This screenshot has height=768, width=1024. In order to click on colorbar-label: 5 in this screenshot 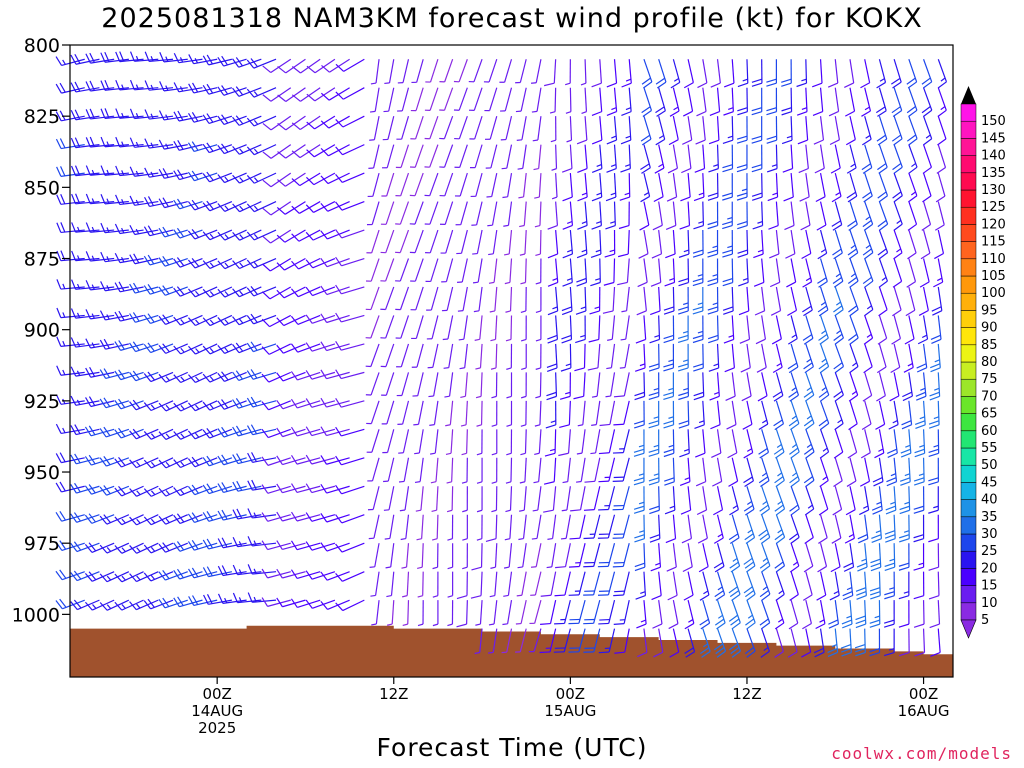, I will do `click(985, 620)`.